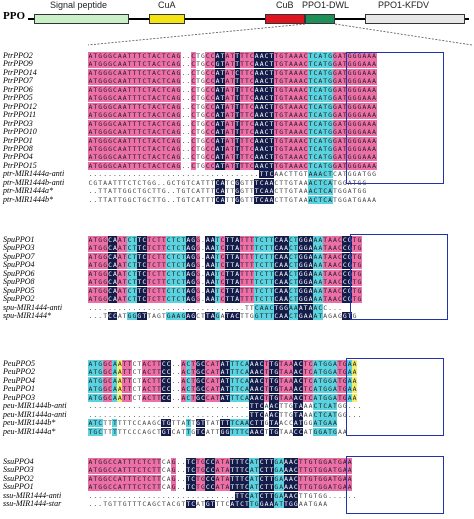 This screenshot has height=519, width=474. What do you see at coordinates (19, 372) in the screenshot?
I see `sequence-name: PeuPPO2` at bounding box center [19, 372].